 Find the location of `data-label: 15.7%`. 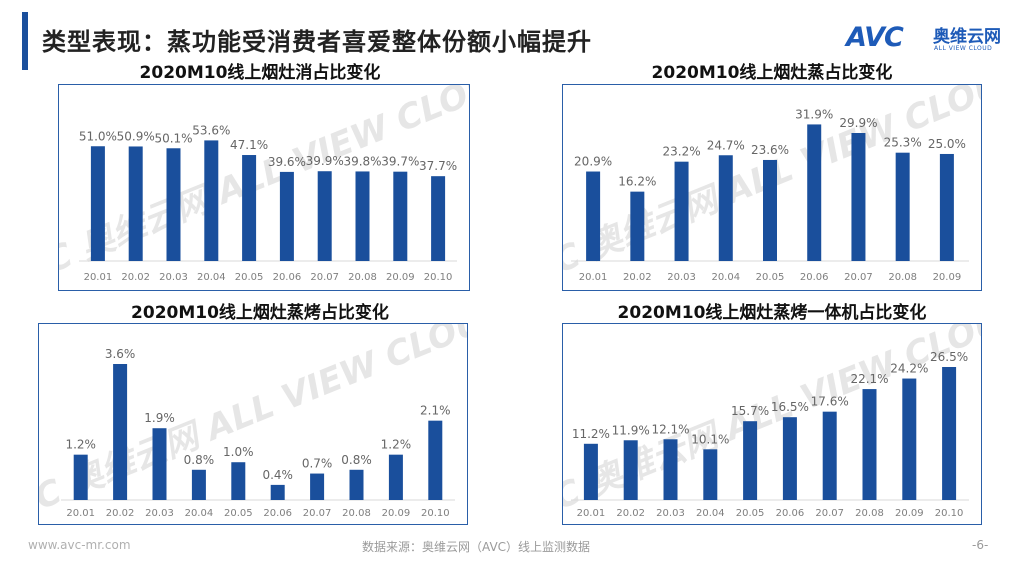

data-label: 15.7% is located at coordinates (750, 411).